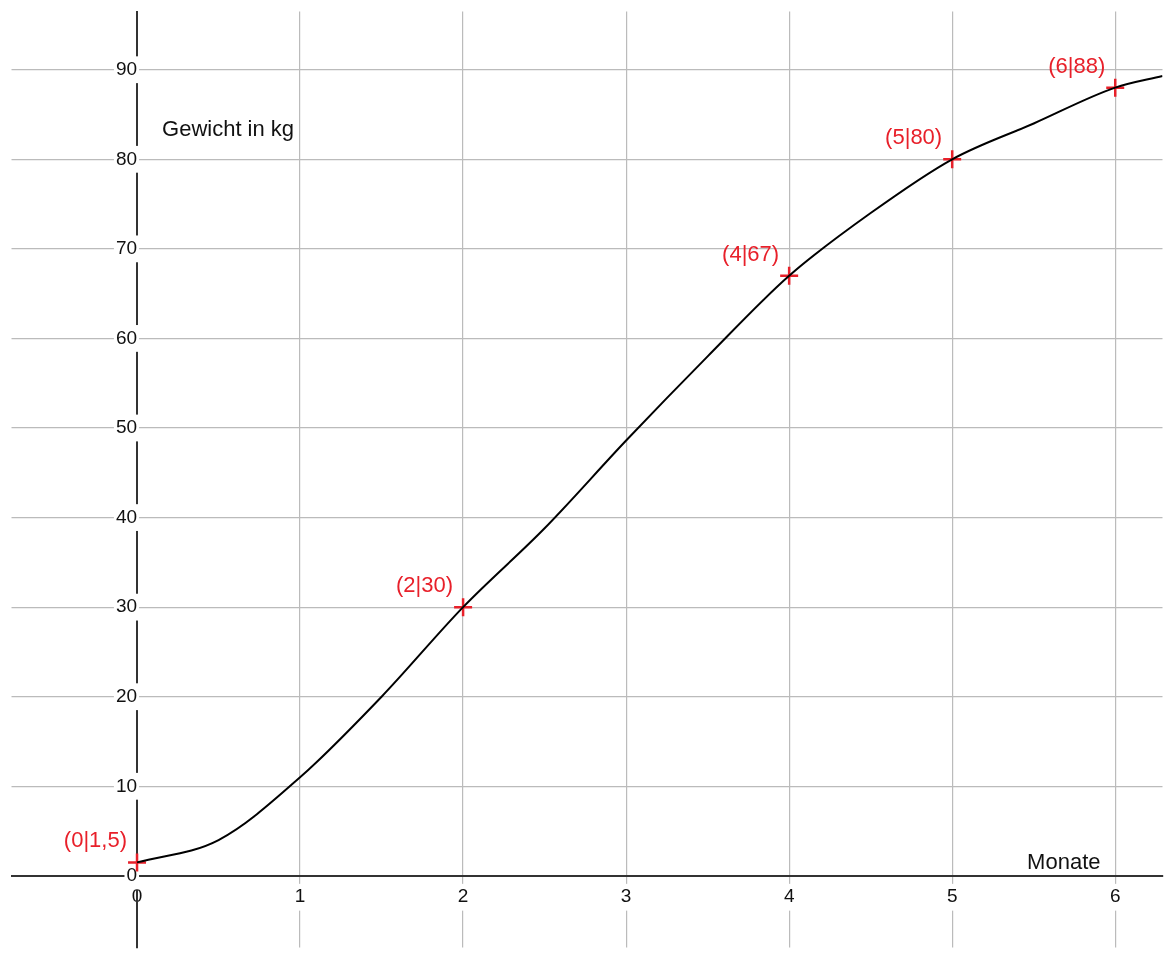  I want to click on x-tick-label: 3, so click(626, 896).